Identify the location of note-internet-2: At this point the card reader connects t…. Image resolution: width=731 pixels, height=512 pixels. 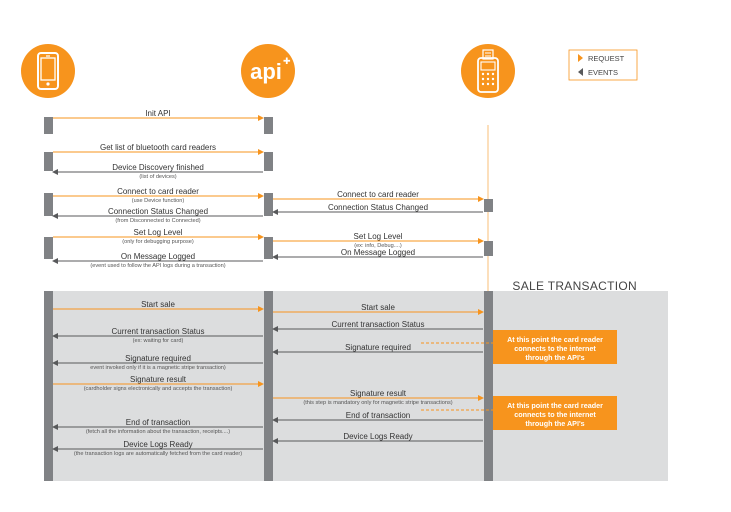
(519, 413).